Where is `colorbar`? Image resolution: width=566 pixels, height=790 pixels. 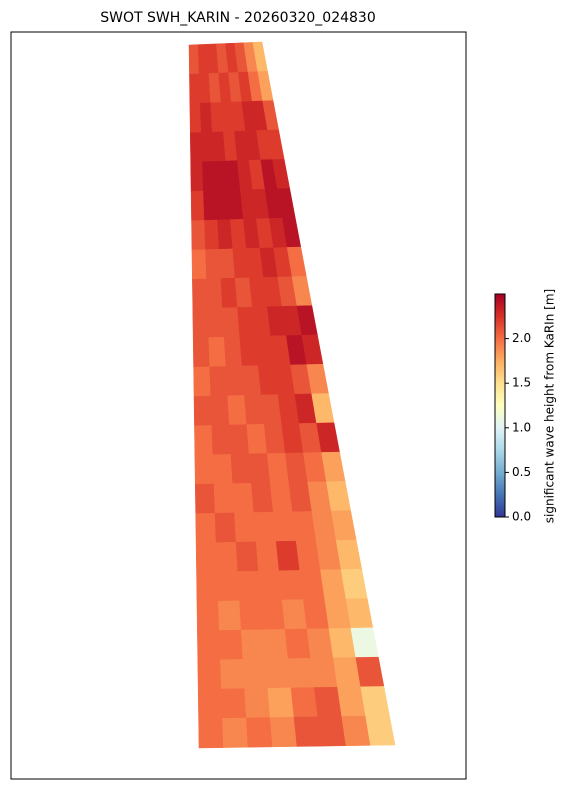
colorbar is located at coordinates (500, 405).